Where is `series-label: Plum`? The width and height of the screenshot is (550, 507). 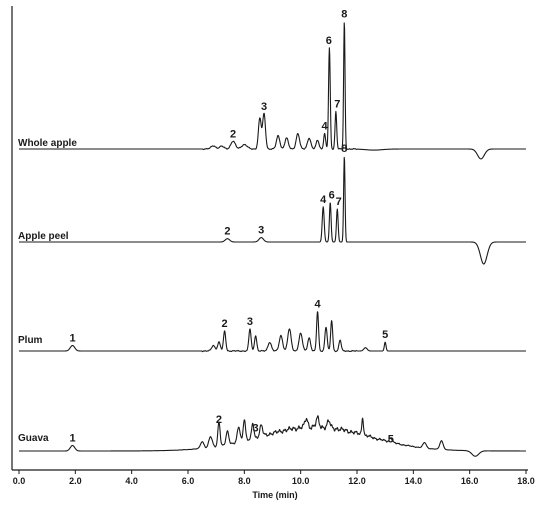
series-label: Plum is located at coordinates (30, 340).